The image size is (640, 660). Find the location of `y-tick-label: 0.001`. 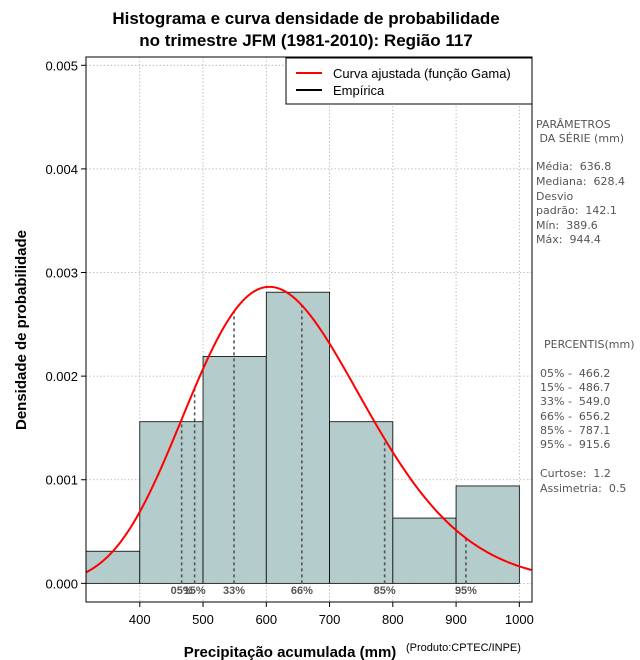

y-tick-label: 0.001 is located at coordinates (61, 480).